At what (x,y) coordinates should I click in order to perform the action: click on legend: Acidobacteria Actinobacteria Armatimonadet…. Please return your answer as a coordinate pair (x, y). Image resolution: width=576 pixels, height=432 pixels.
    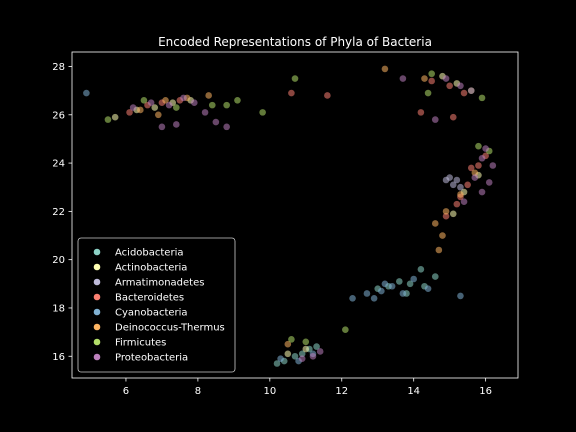
    Looking at the image, I should click on (156, 305).